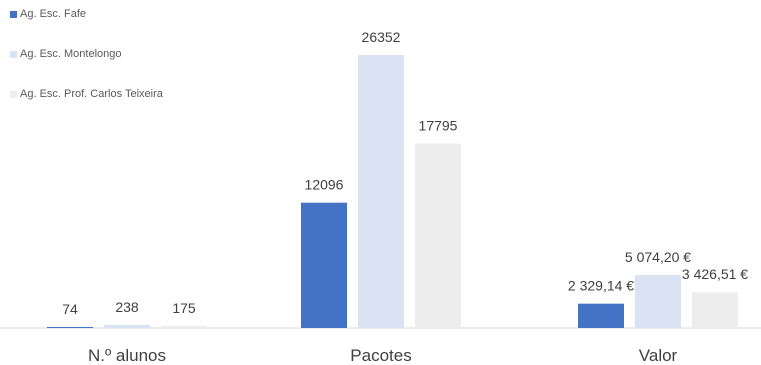  What do you see at coordinates (381, 191) in the screenshot?
I see `bar-pacotes-montelongo` at bounding box center [381, 191].